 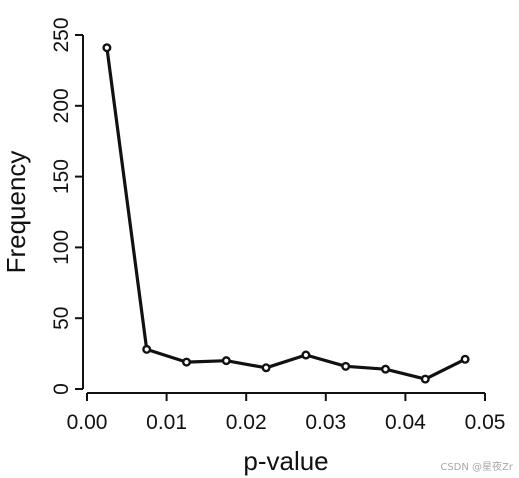 I want to click on x-tick-label: 0.04, so click(x=405, y=422).